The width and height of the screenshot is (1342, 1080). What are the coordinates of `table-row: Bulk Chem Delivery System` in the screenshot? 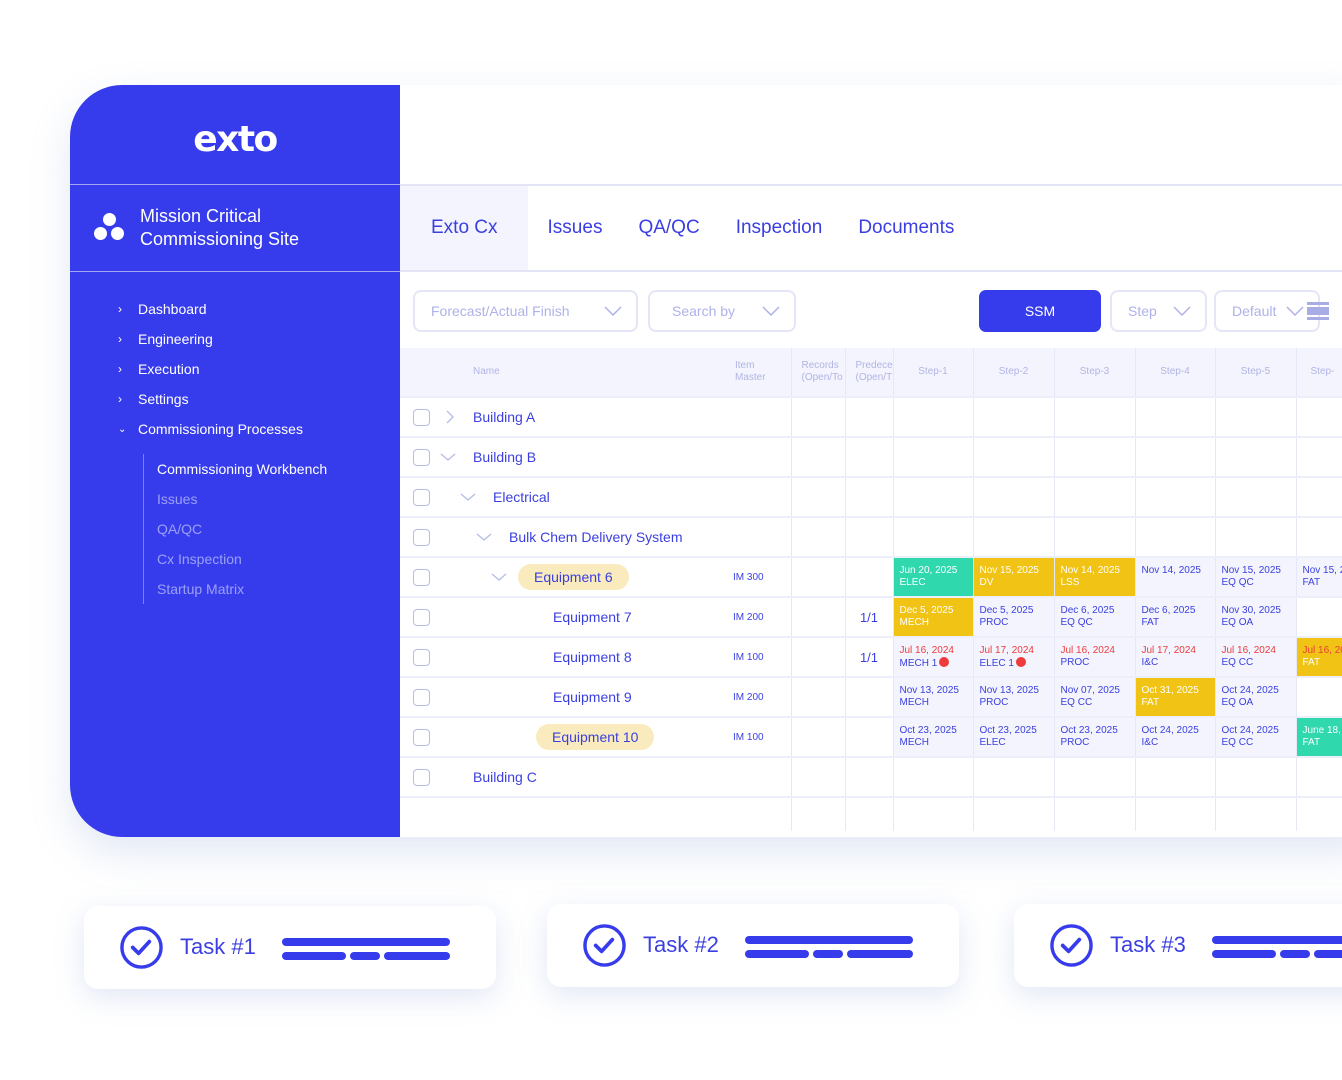 It's located at (871, 536).